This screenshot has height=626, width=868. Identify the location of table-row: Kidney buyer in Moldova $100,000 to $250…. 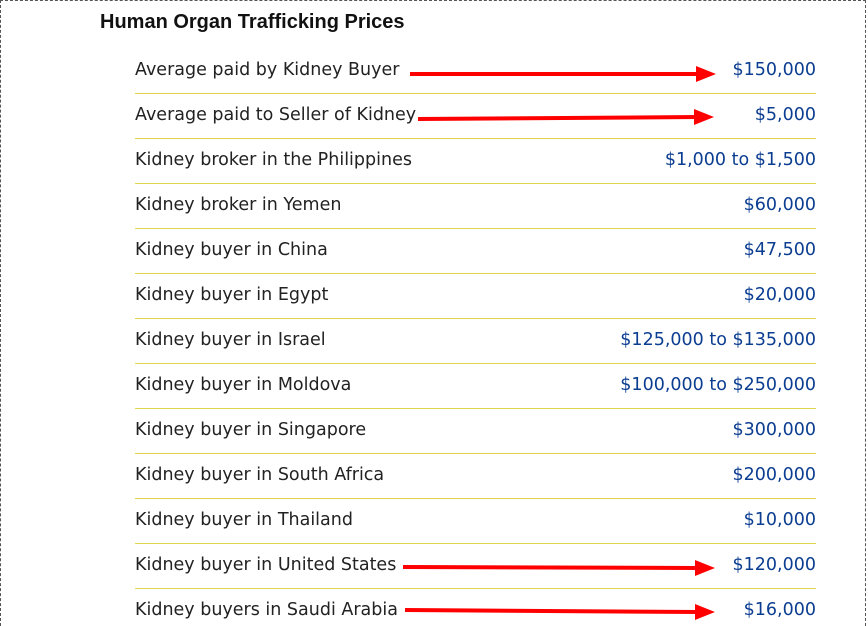
(475, 386).